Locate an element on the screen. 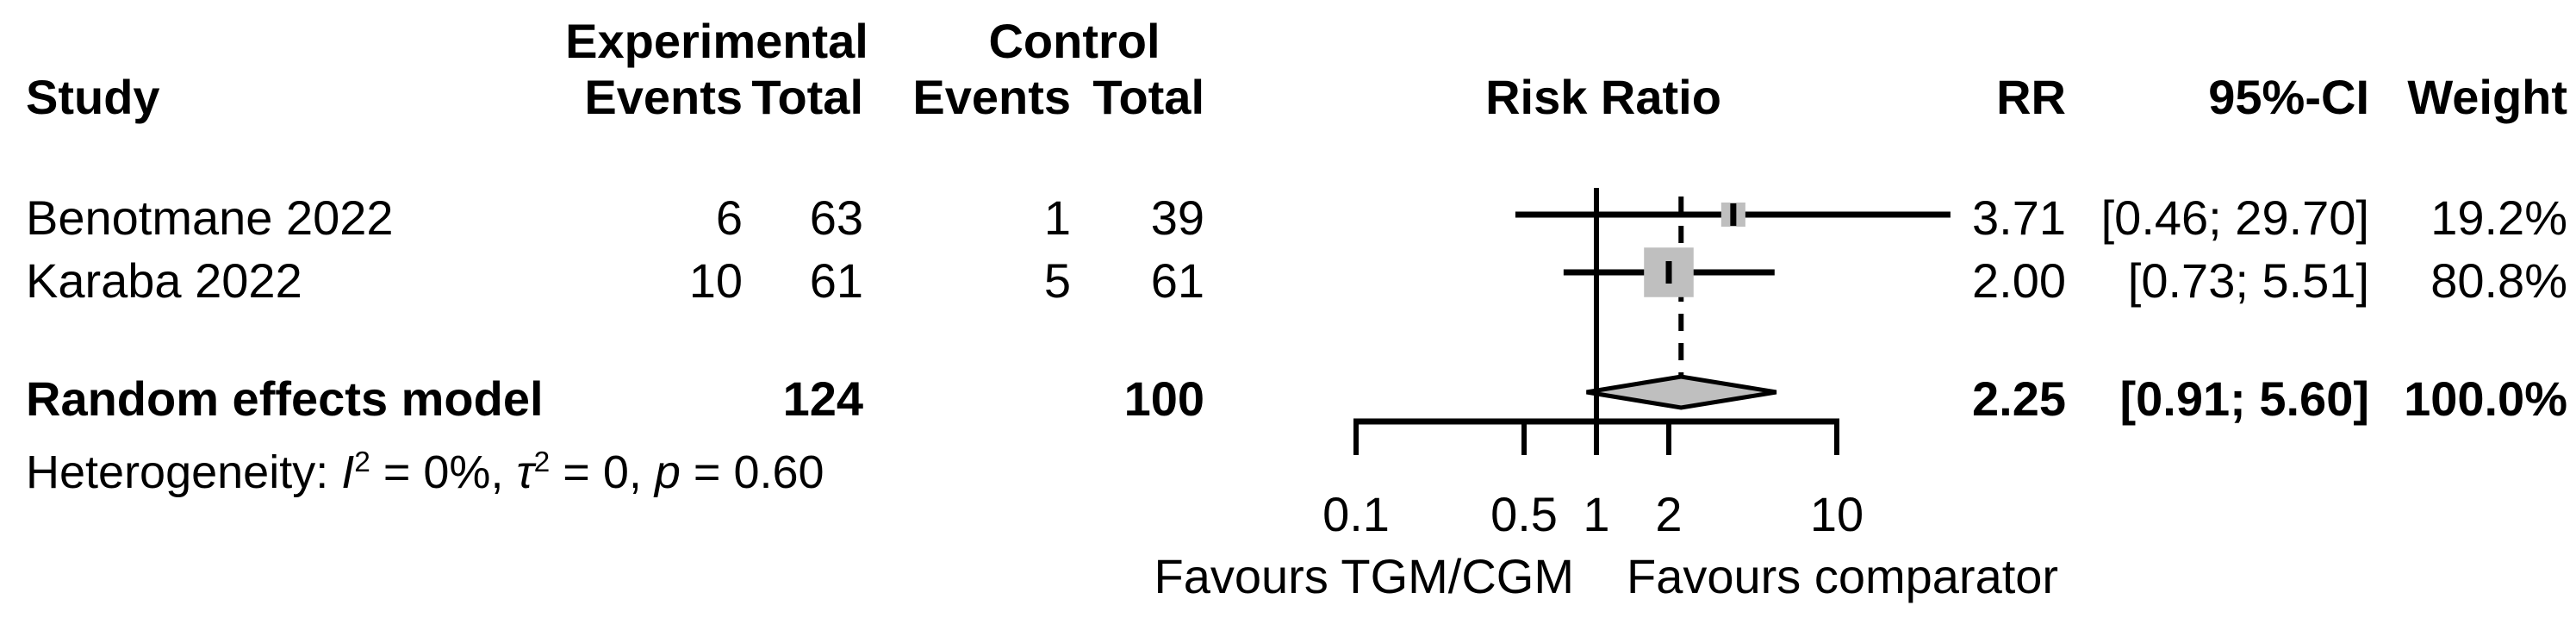 This screenshot has width=2576, height=624. header-study: Study is located at coordinates (93, 97).